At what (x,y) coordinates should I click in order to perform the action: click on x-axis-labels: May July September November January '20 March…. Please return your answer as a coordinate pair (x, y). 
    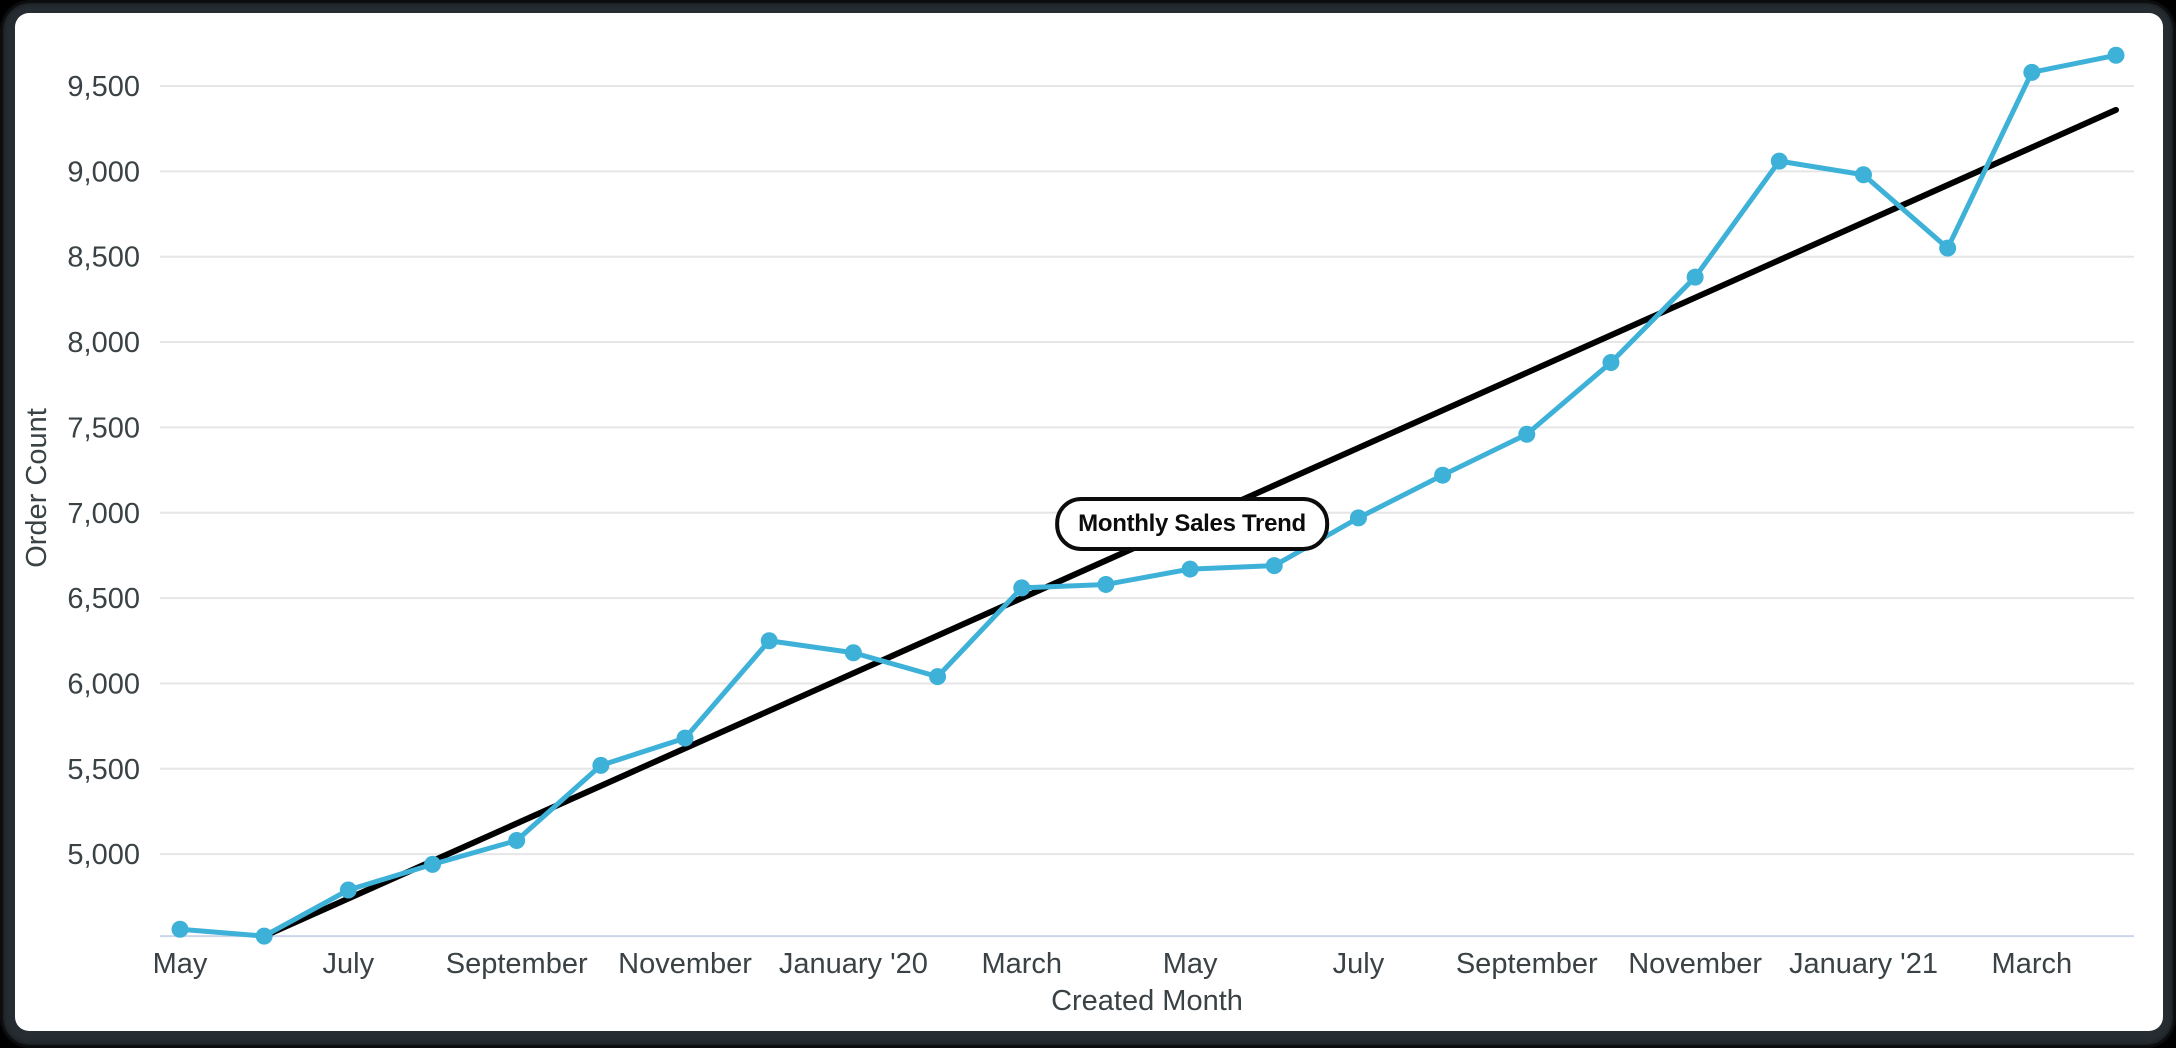
    Looking at the image, I should click on (1113, 964).